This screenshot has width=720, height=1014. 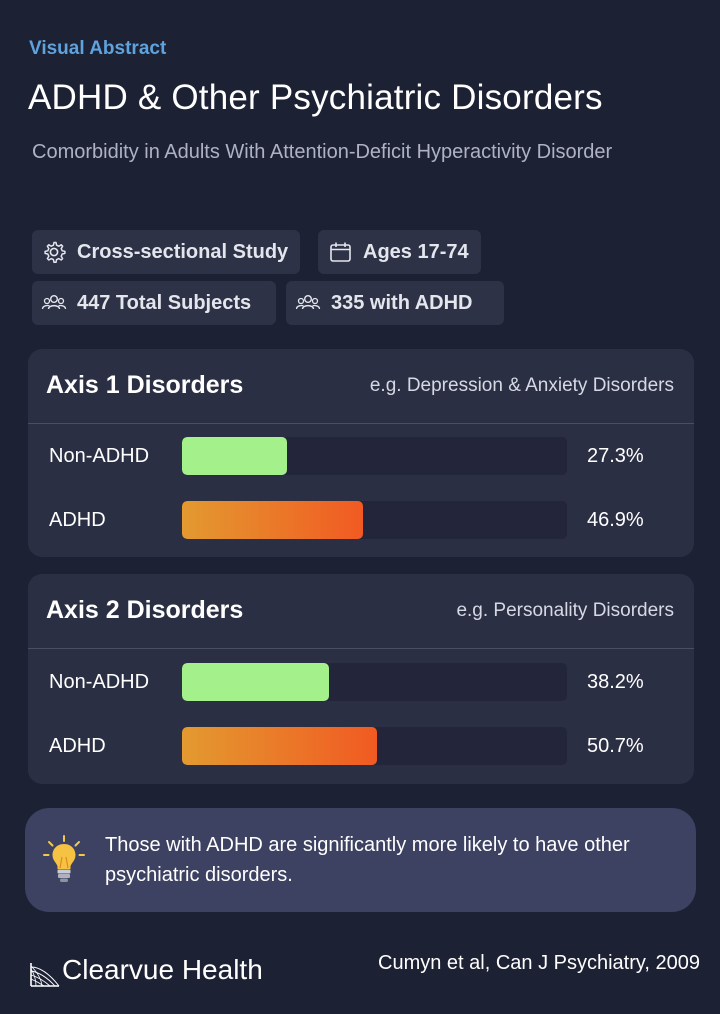 What do you see at coordinates (539, 963) in the screenshot?
I see `citation: Cumyn et al, Can J Psychiatry, 2009` at bounding box center [539, 963].